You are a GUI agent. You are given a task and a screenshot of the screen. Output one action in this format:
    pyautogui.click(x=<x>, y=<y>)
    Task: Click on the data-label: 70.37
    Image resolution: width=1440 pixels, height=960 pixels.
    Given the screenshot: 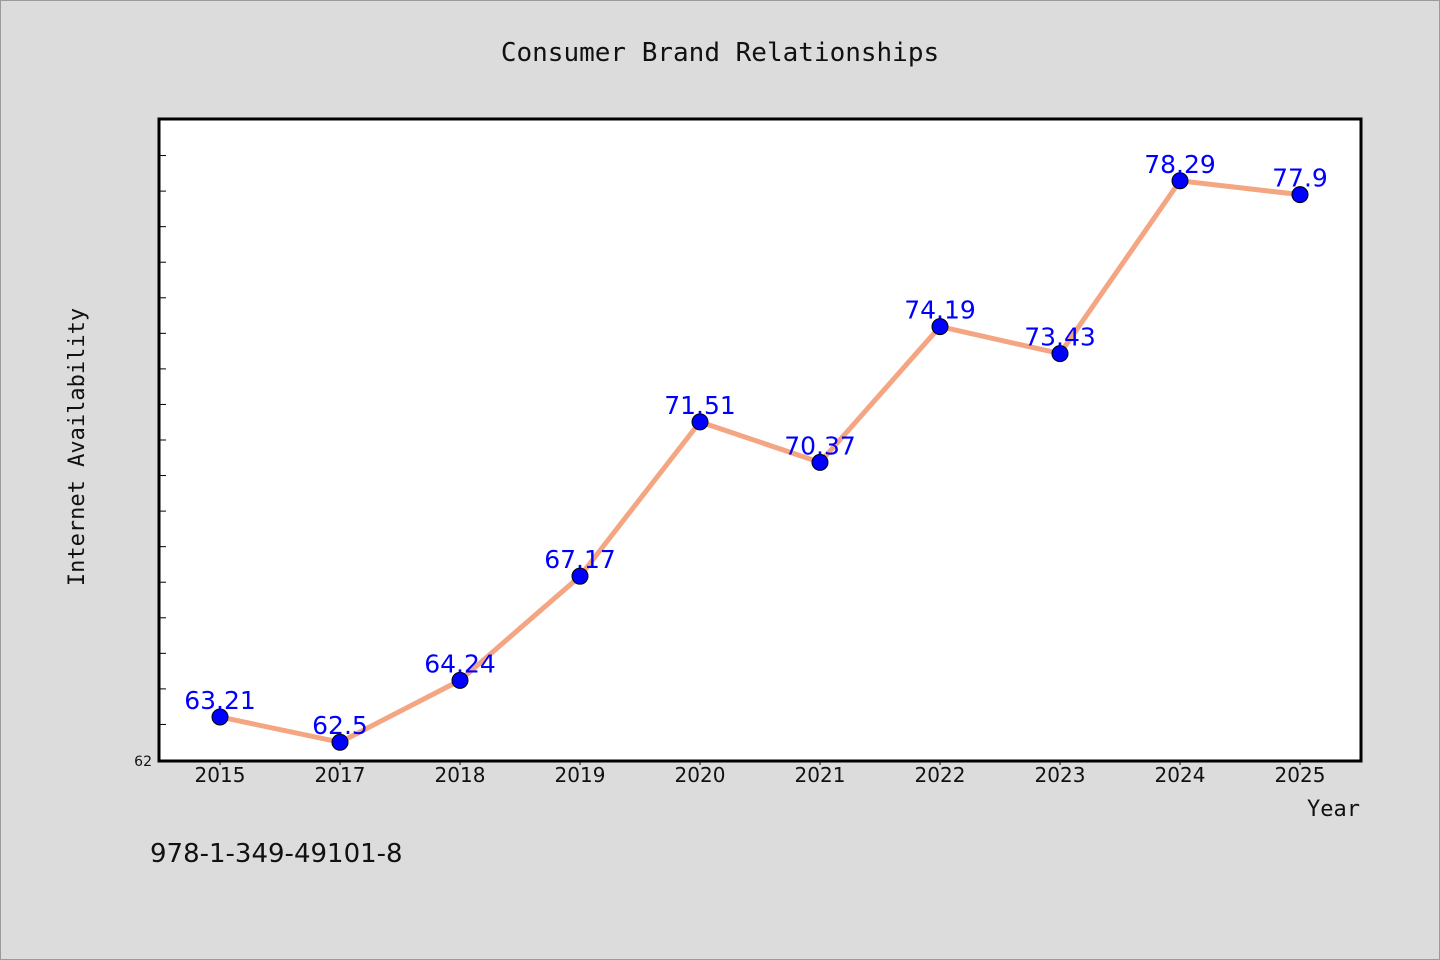 What is the action you would take?
    pyautogui.click(x=820, y=445)
    